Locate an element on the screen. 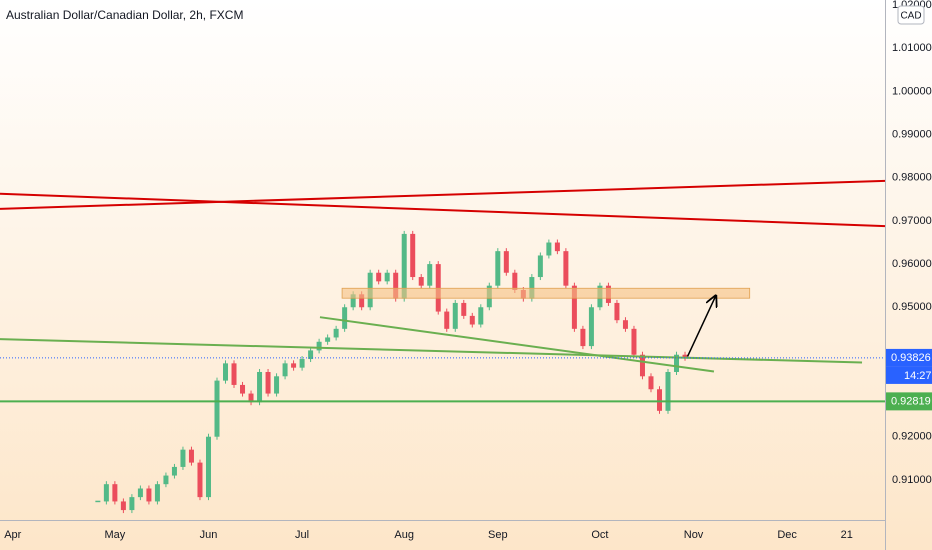 Image resolution: width=932 pixels, height=550 pixels. y-tick-label: 1.01000 is located at coordinates (912, 48).